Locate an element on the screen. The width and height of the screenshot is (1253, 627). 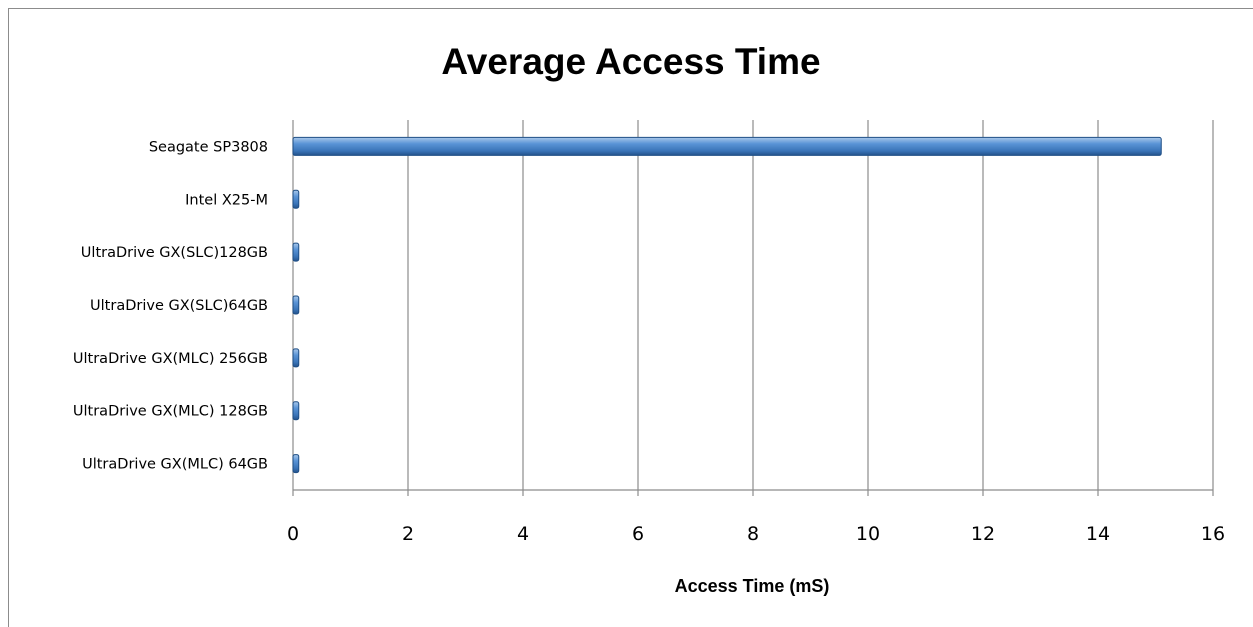
x-tick-label: 8 is located at coordinates (753, 534).